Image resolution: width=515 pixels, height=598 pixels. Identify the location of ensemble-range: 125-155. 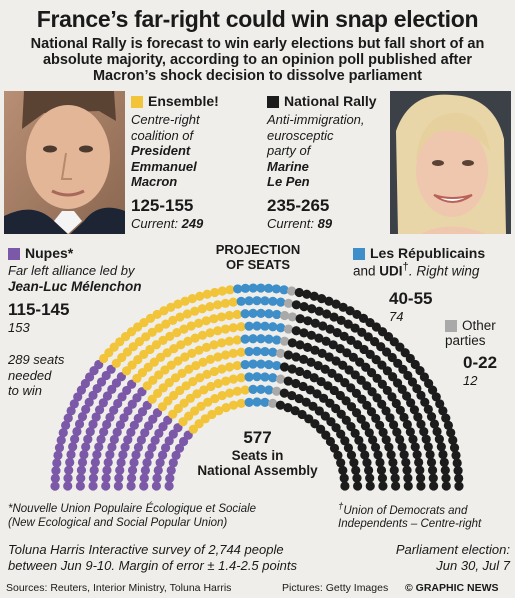
(162, 205).